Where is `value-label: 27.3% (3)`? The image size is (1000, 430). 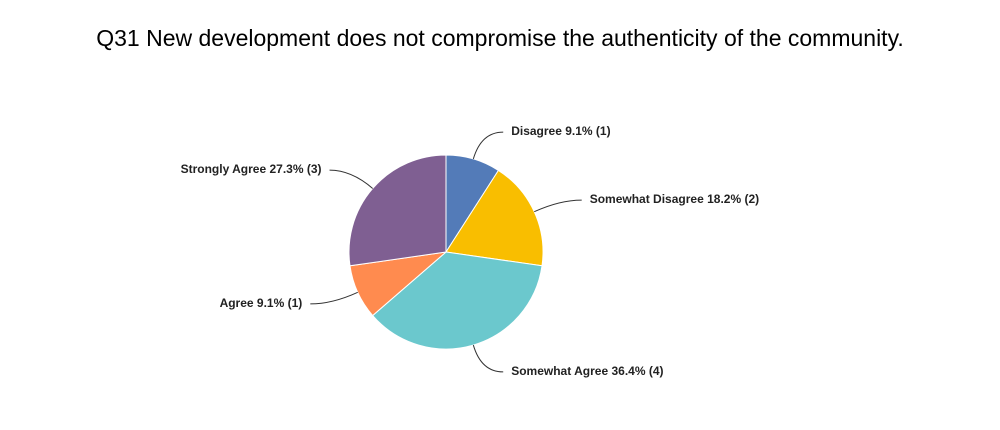 value-label: 27.3% (3) is located at coordinates (296, 169).